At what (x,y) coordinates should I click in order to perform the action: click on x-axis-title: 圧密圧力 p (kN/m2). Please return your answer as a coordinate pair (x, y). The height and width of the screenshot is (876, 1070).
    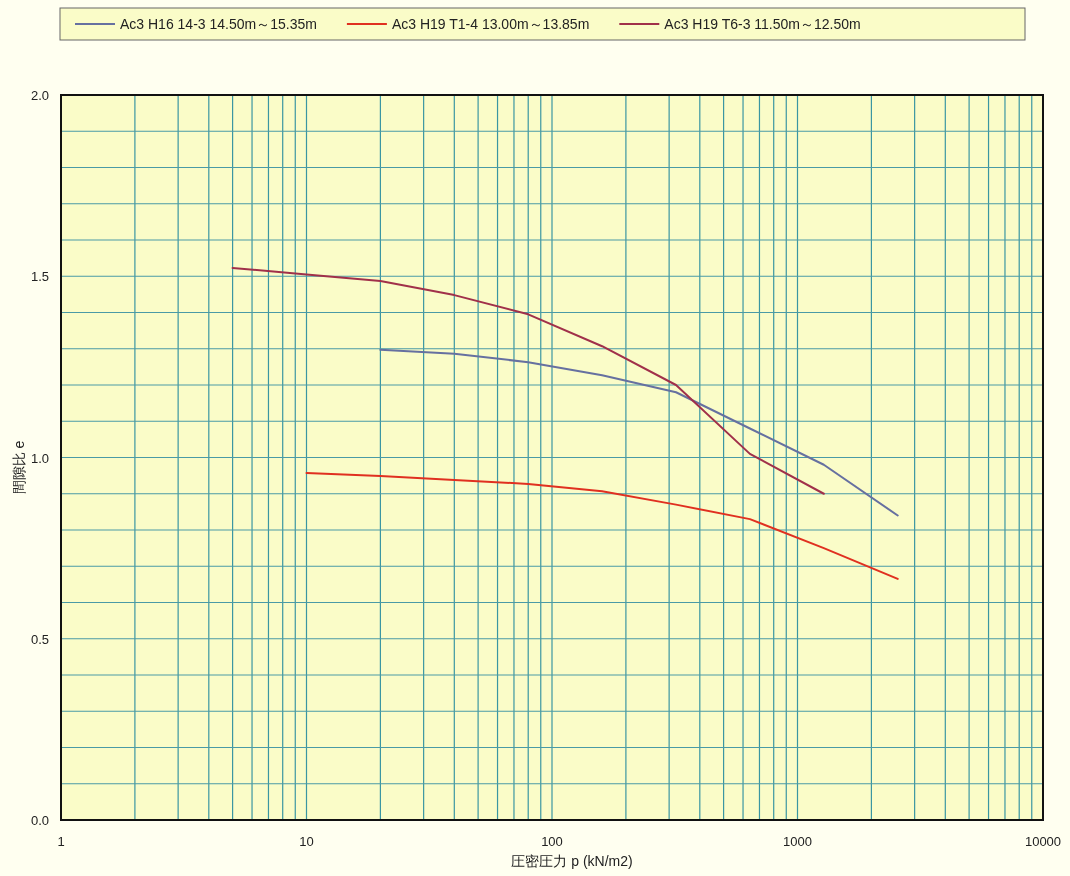
    Looking at the image, I should click on (572, 861).